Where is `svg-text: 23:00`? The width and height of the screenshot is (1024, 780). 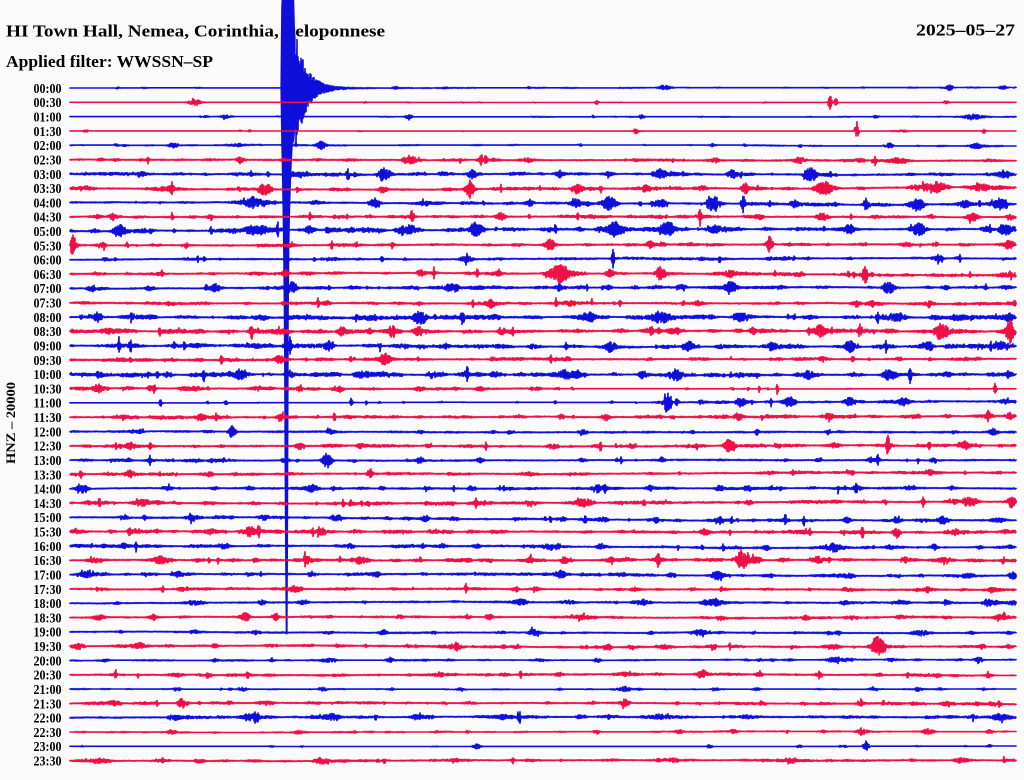
svg-text: 23:00 is located at coordinates (48, 747).